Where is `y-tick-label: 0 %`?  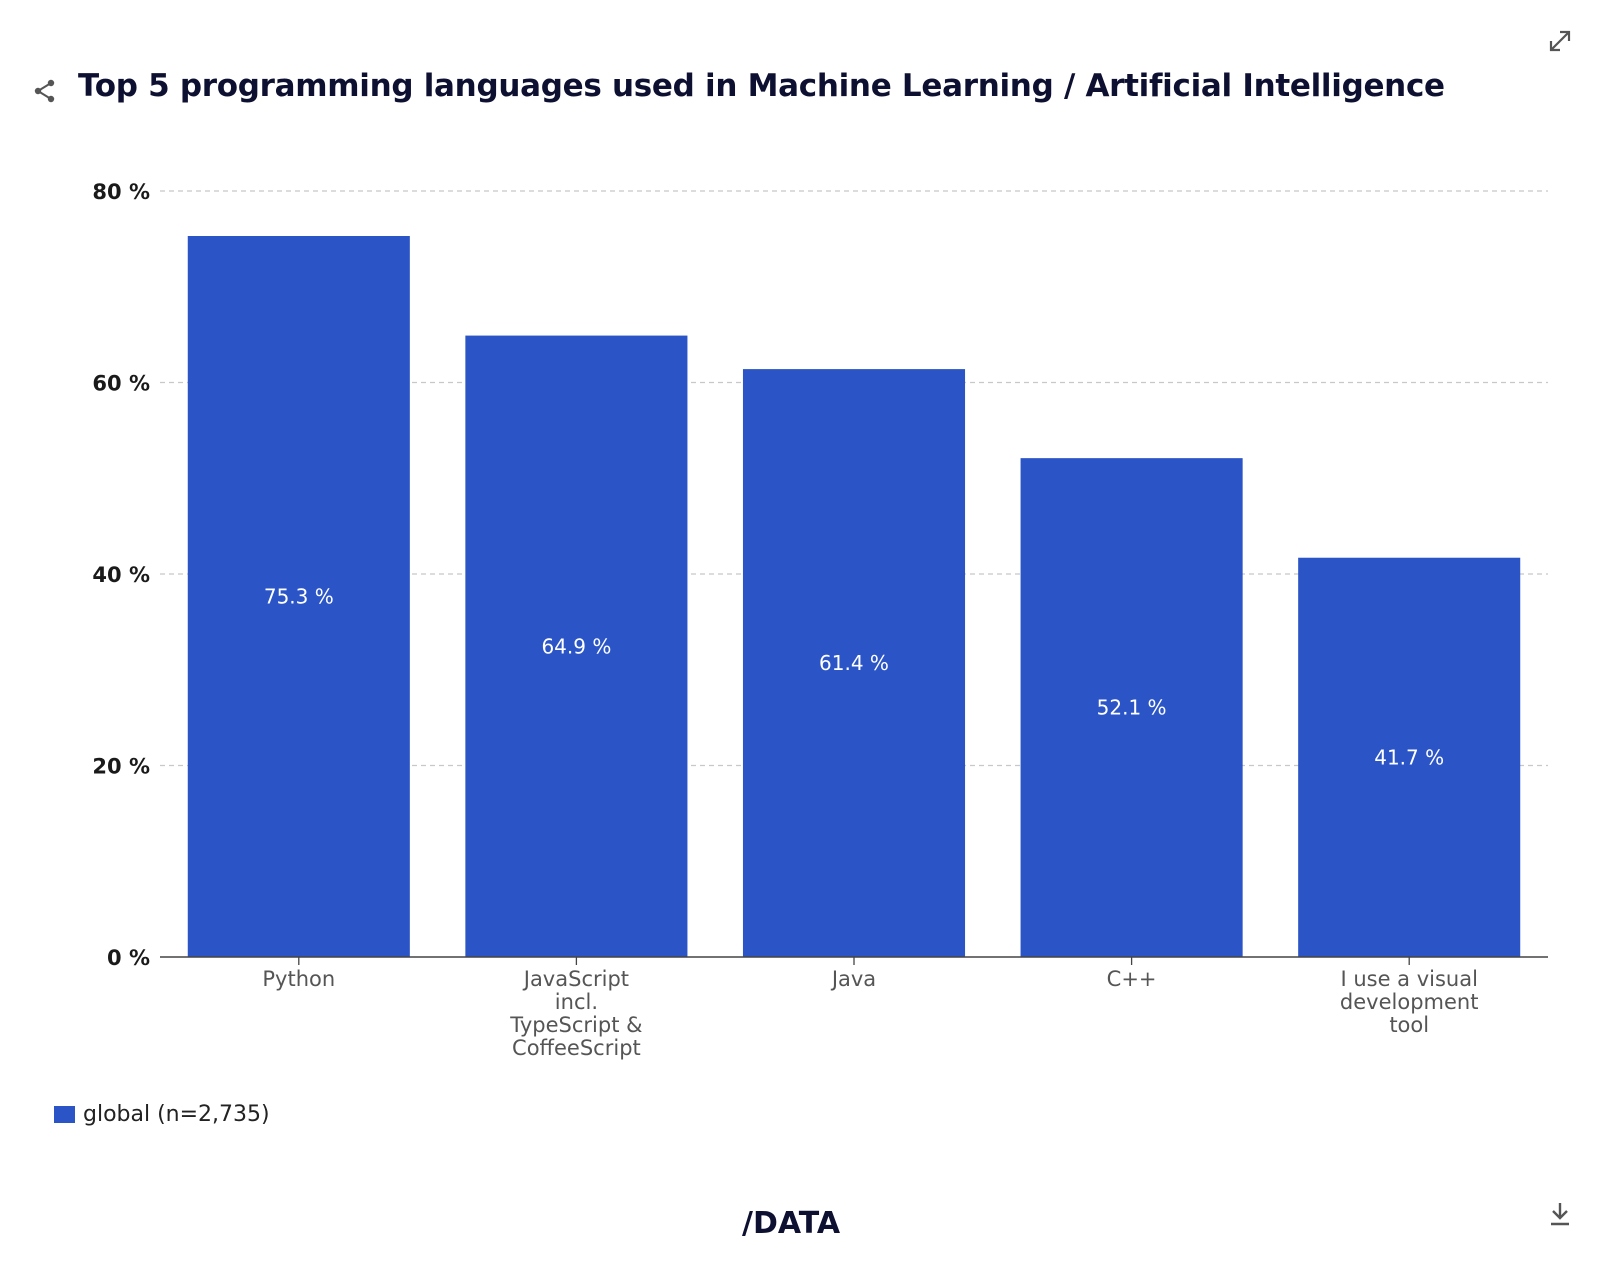 y-tick-label: 0 % is located at coordinates (128, 958).